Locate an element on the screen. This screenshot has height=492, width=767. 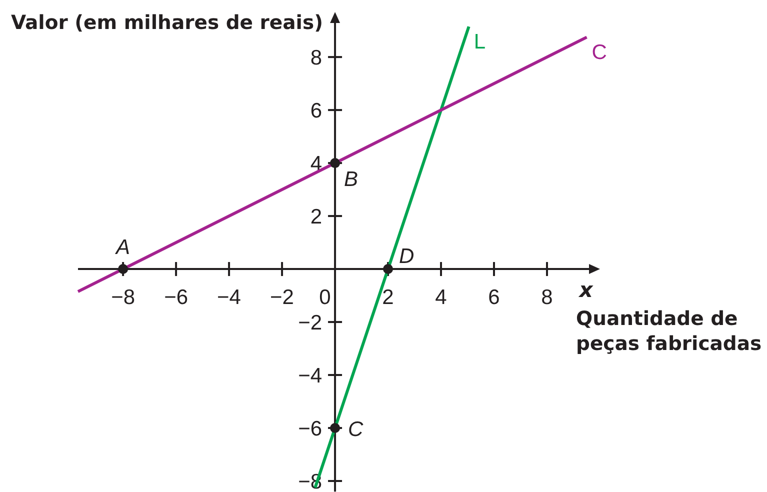
annotation: B is located at coordinates (351, 180).